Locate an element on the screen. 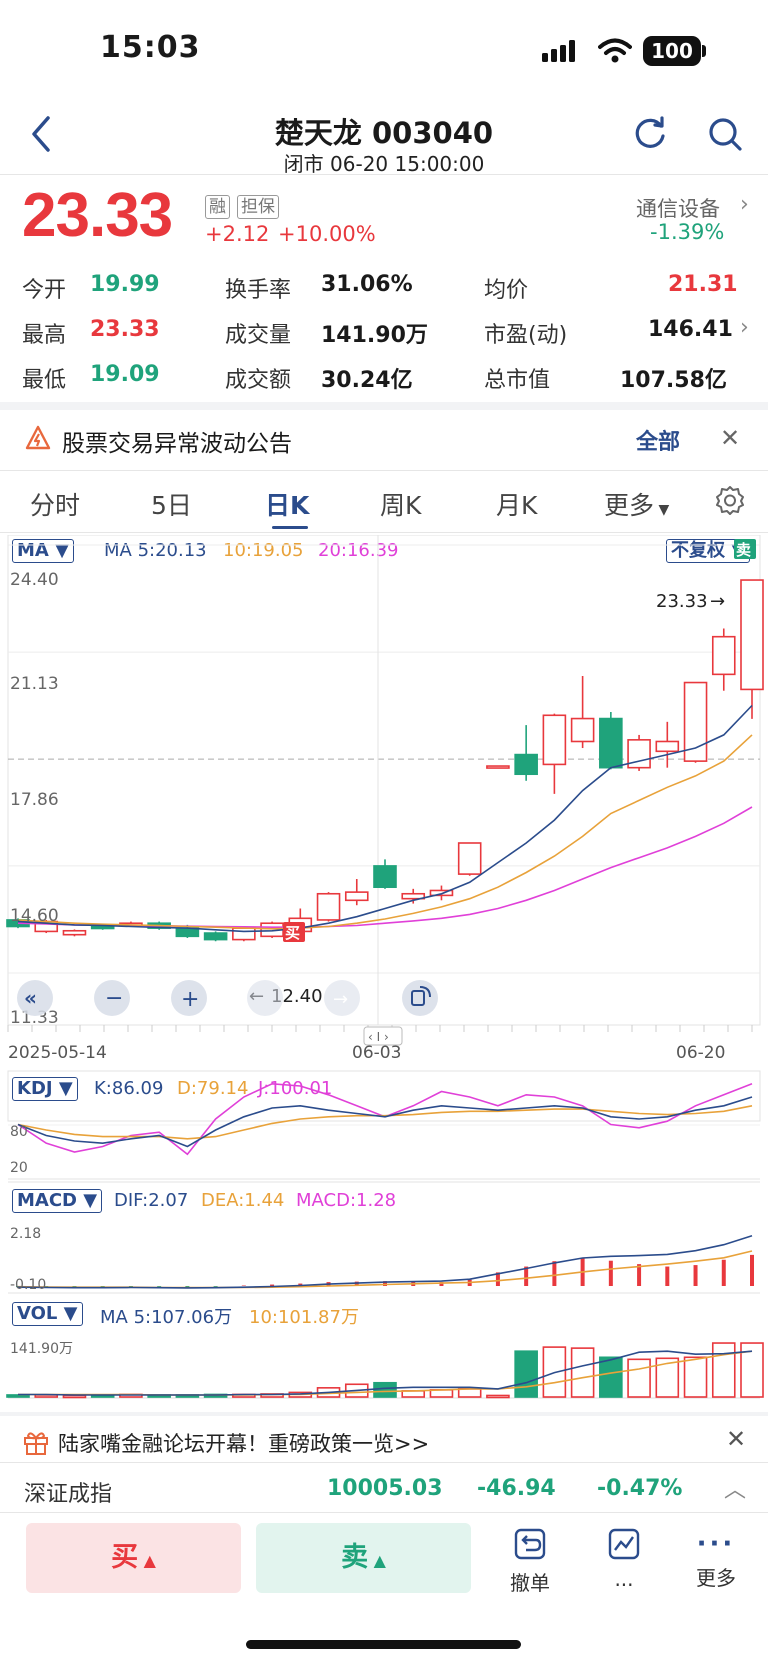 The height and width of the screenshot is (1665, 768). scroll-left-button: « is located at coordinates (35, 998).